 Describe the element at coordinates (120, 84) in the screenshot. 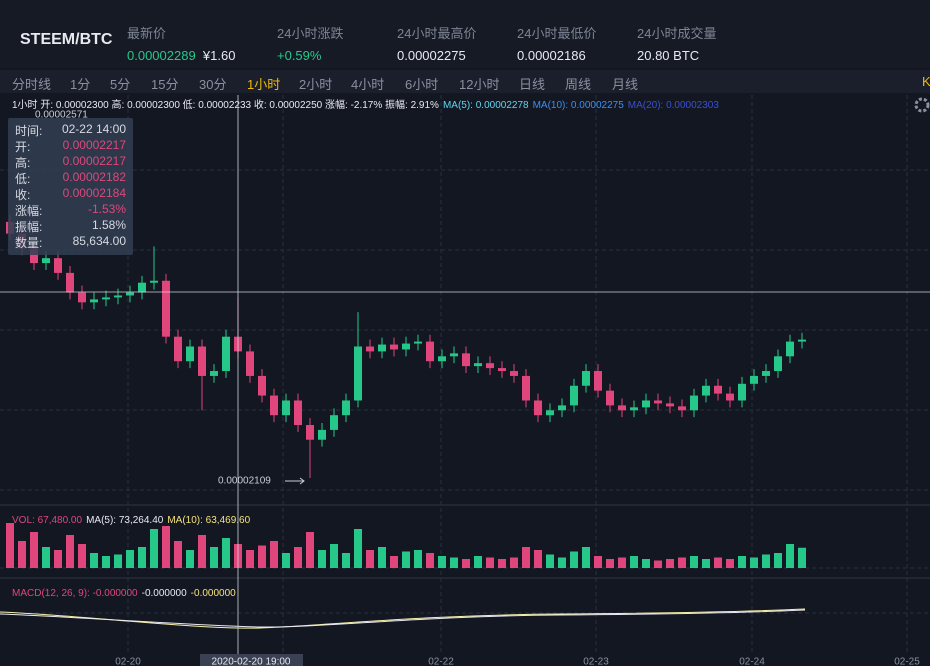

I see `tab: 5分` at that location.